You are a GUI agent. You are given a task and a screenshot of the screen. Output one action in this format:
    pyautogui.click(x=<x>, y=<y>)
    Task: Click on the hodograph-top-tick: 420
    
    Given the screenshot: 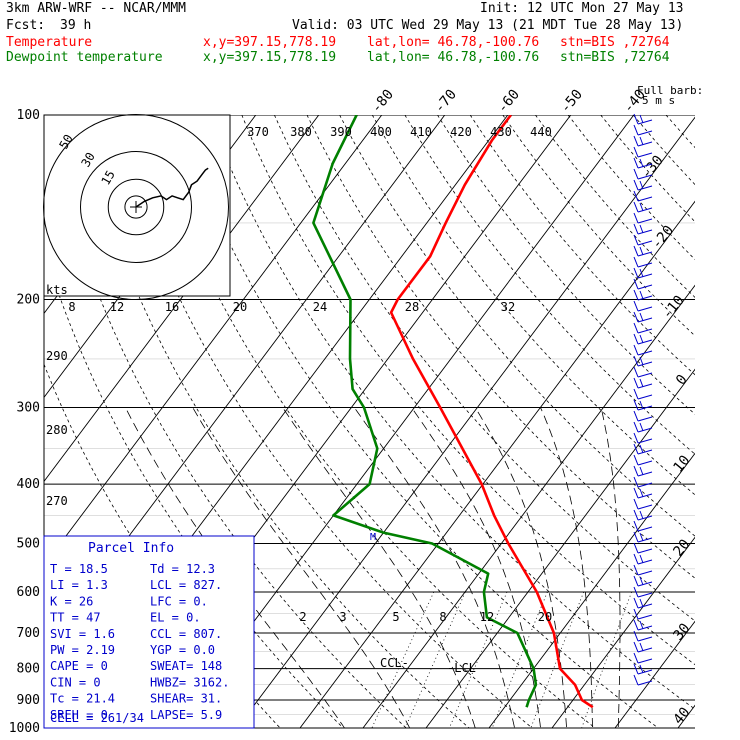 What is the action you would take?
    pyautogui.click(x=461, y=132)
    